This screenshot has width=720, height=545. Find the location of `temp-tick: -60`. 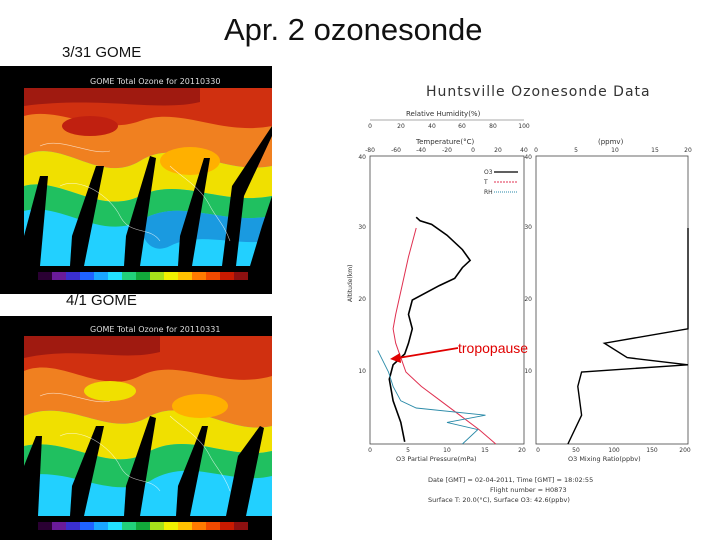

temp-tick: -60 is located at coordinates (396, 150).